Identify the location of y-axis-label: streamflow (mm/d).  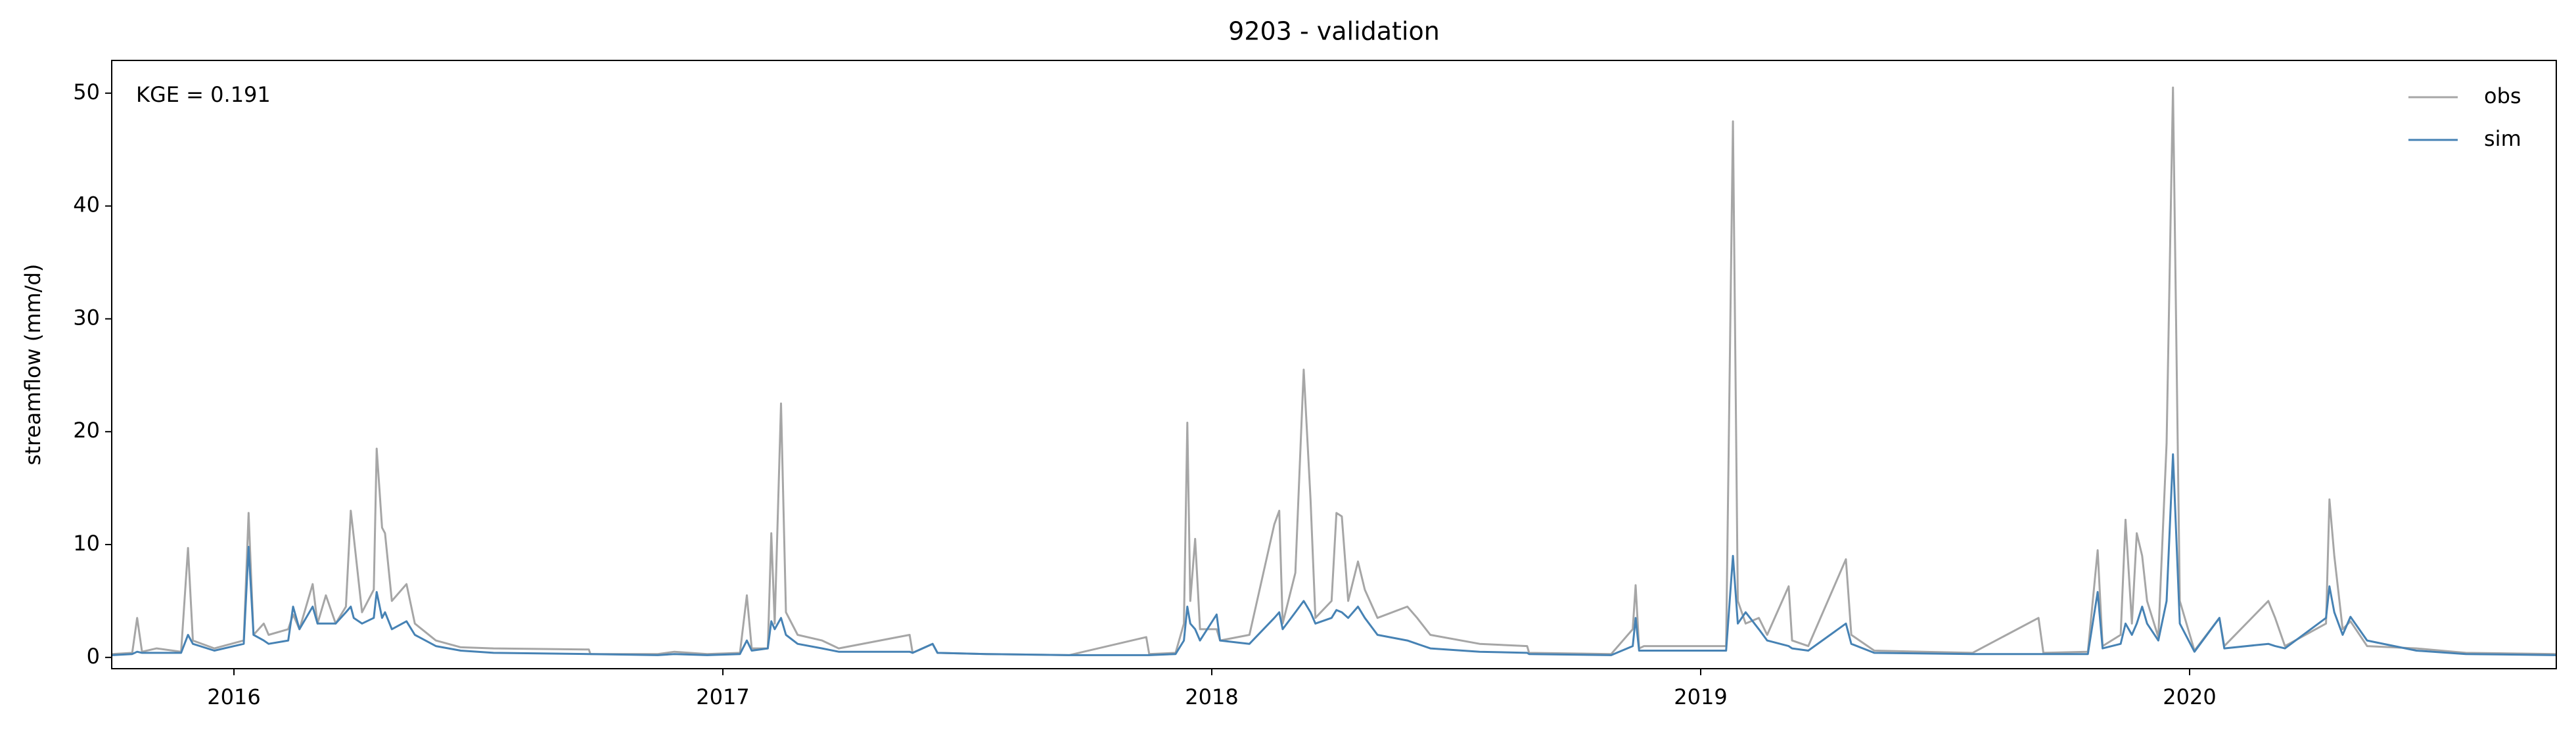
(32, 365).